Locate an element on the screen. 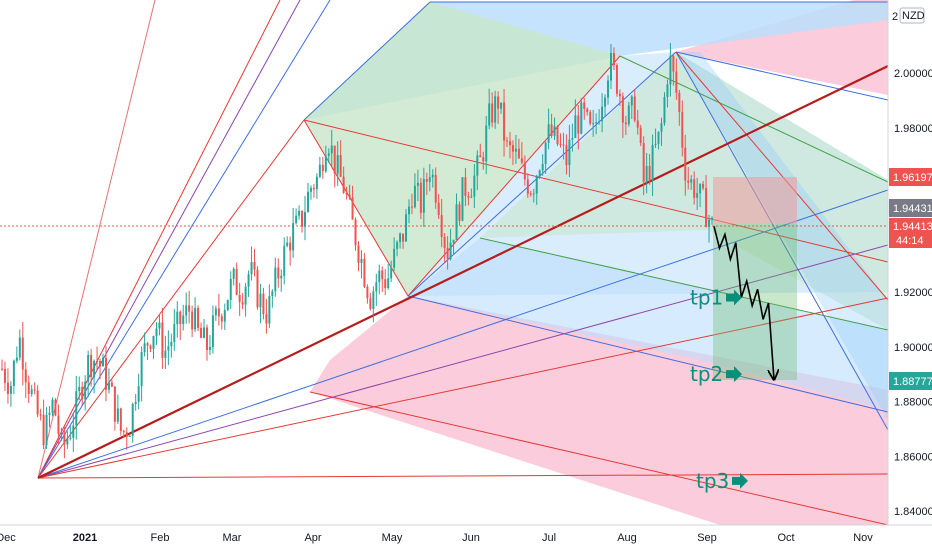 The width and height of the screenshot is (932, 550). price-badge-top-level-box is located at coordinates (910, 177).